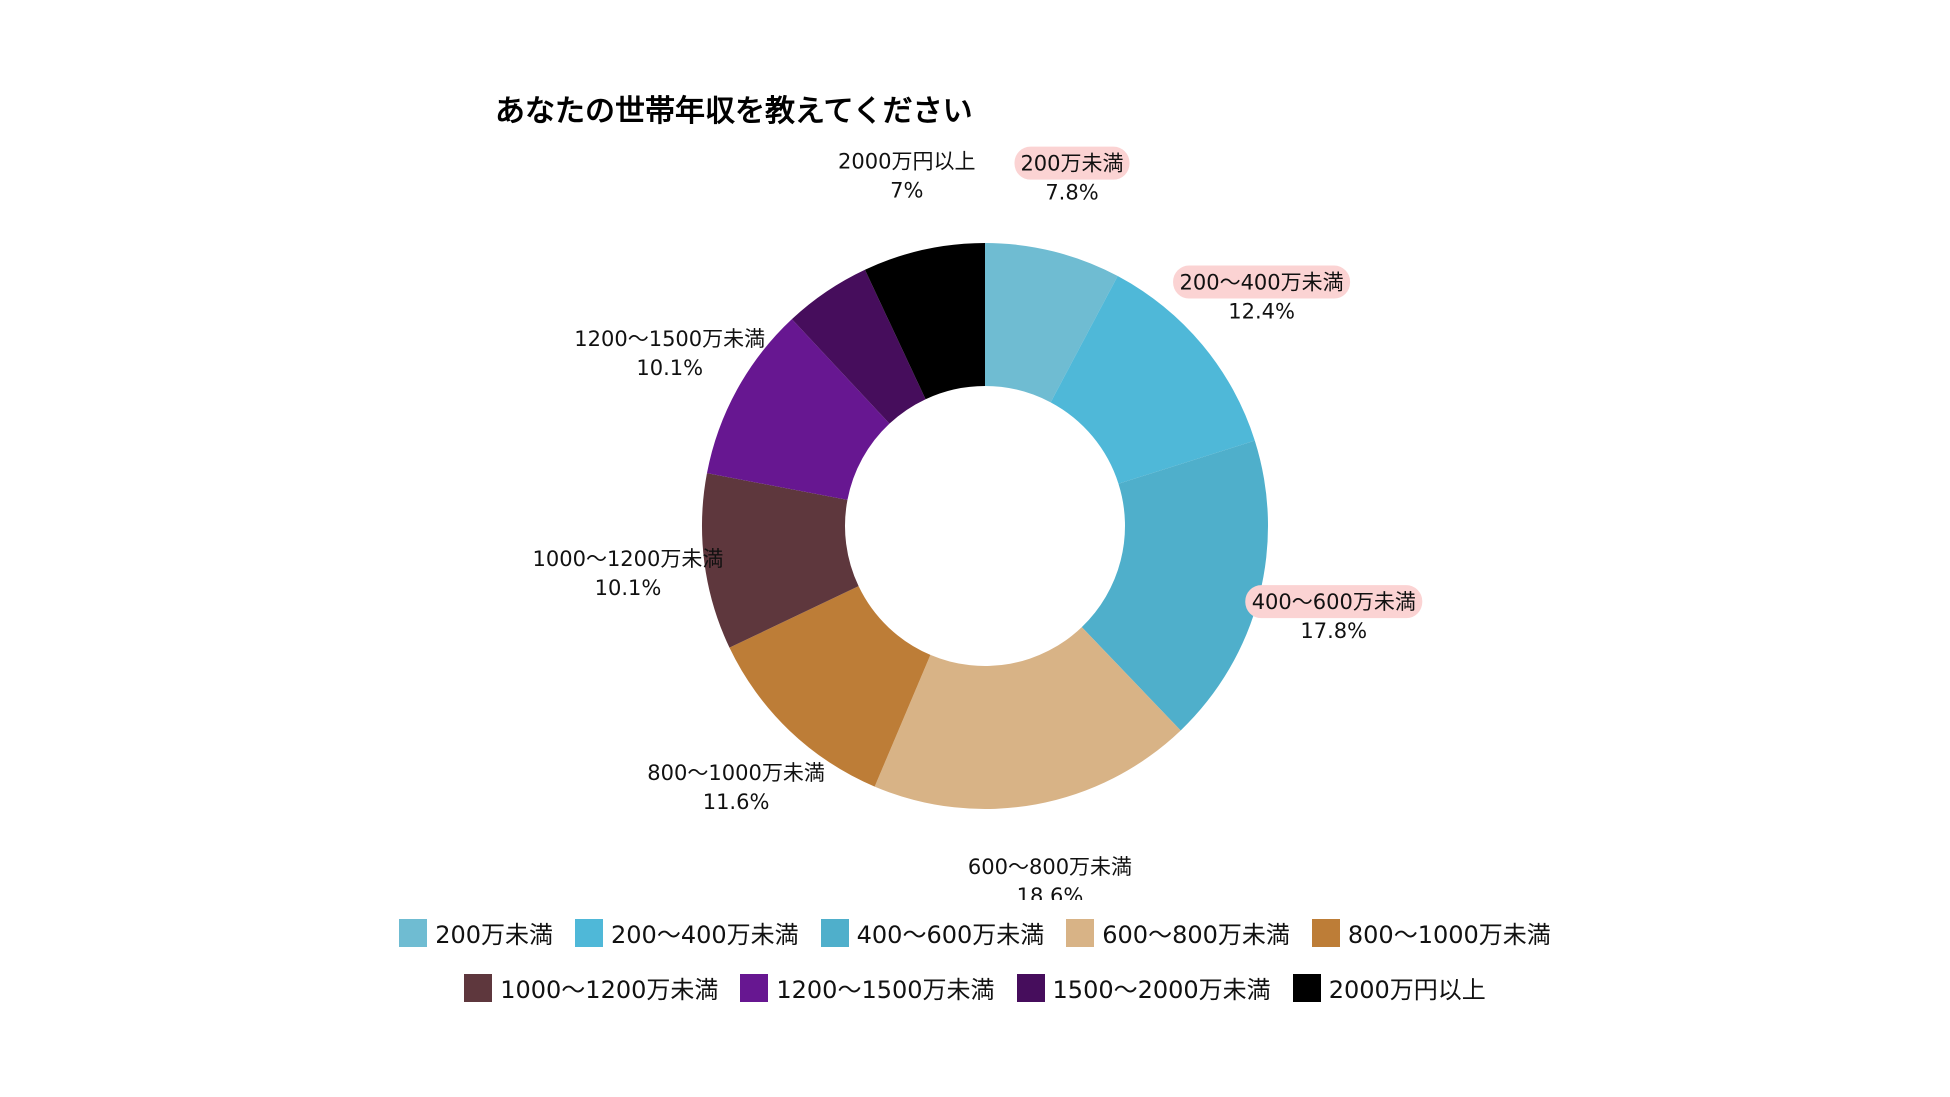 The image size is (1950, 1097). Describe the element at coordinates (1407, 990) in the screenshot. I see `legend-label: 2000万円以上` at that location.